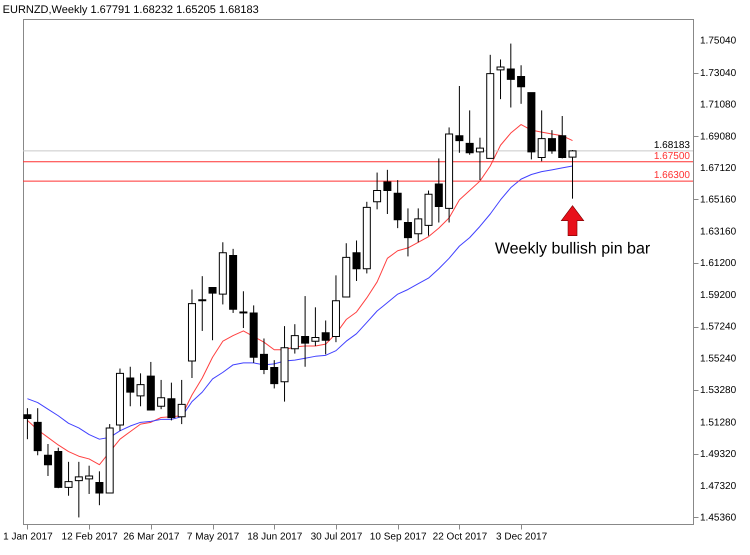 Image resolution: width=750 pixels, height=555 pixels. I want to click on x-tick-label: 22 Oct 2017, so click(460, 537).